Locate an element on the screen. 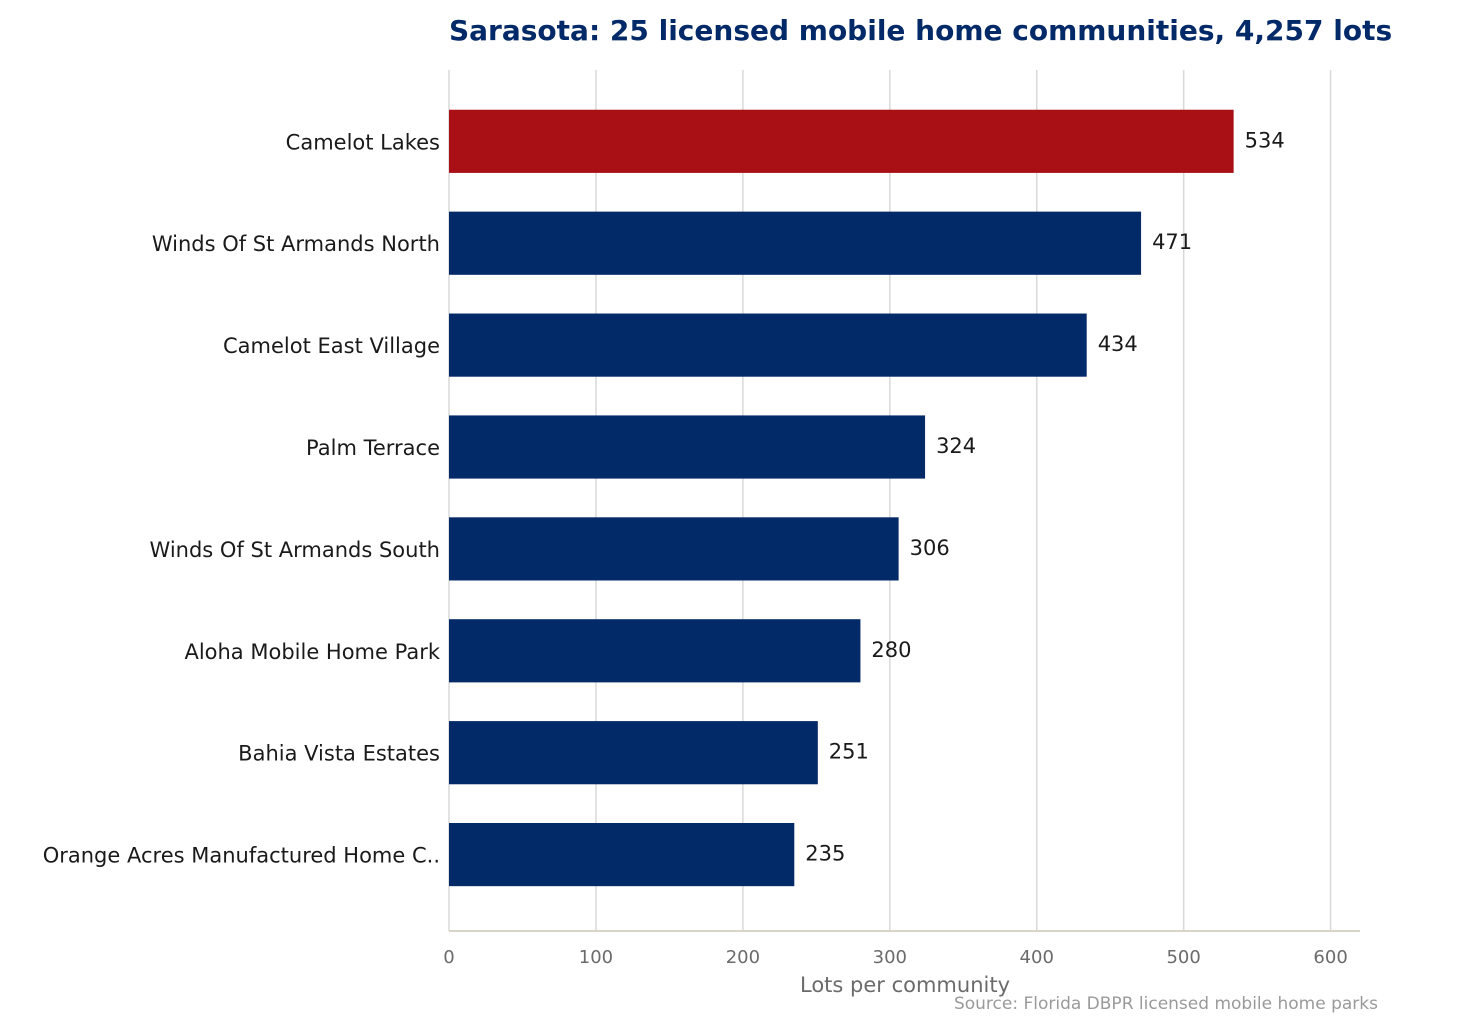  x-tick-label: 500 is located at coordinates (1183, 957).